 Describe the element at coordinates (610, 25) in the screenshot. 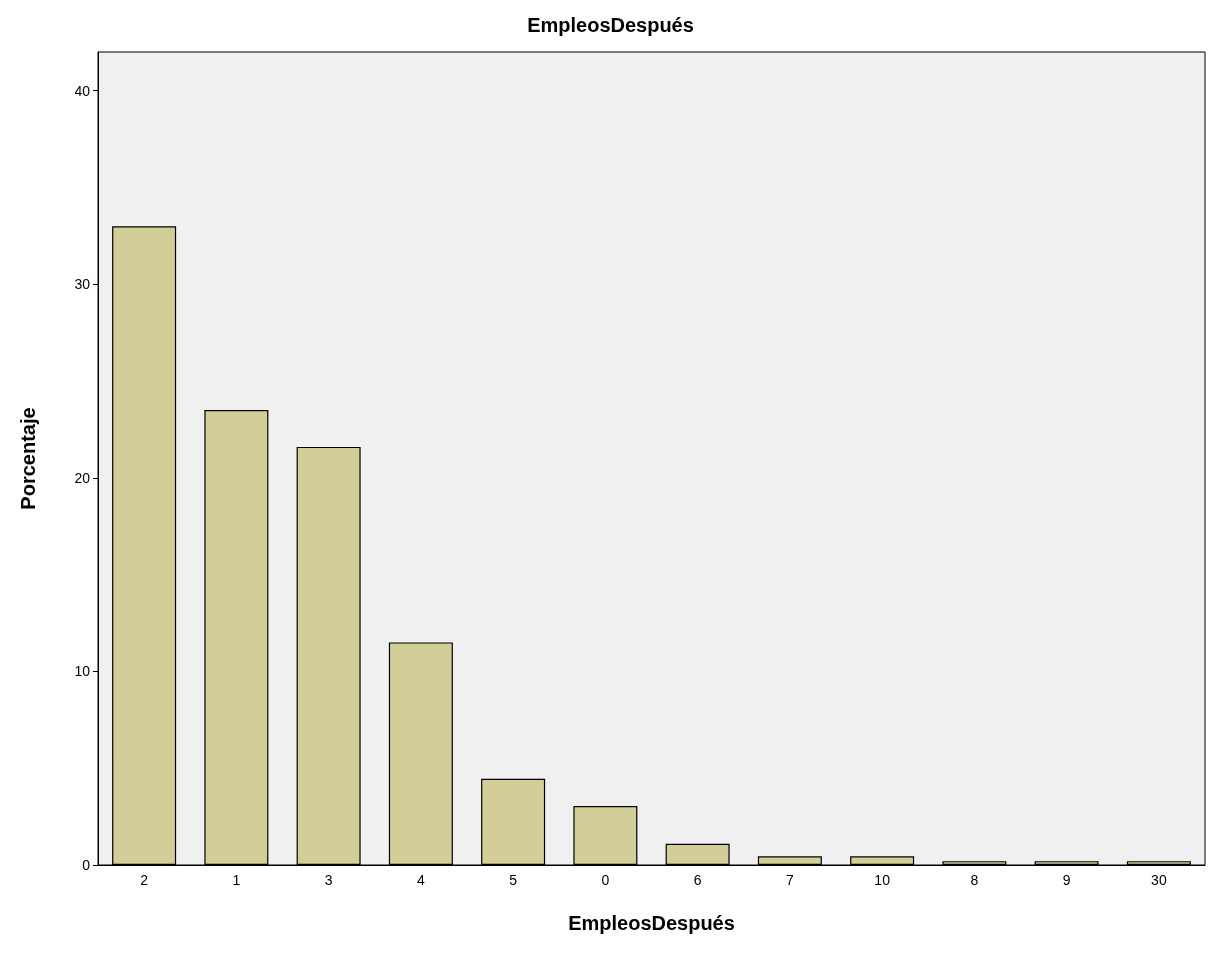

I see `chart-title: EmpleosDespués` at that location.